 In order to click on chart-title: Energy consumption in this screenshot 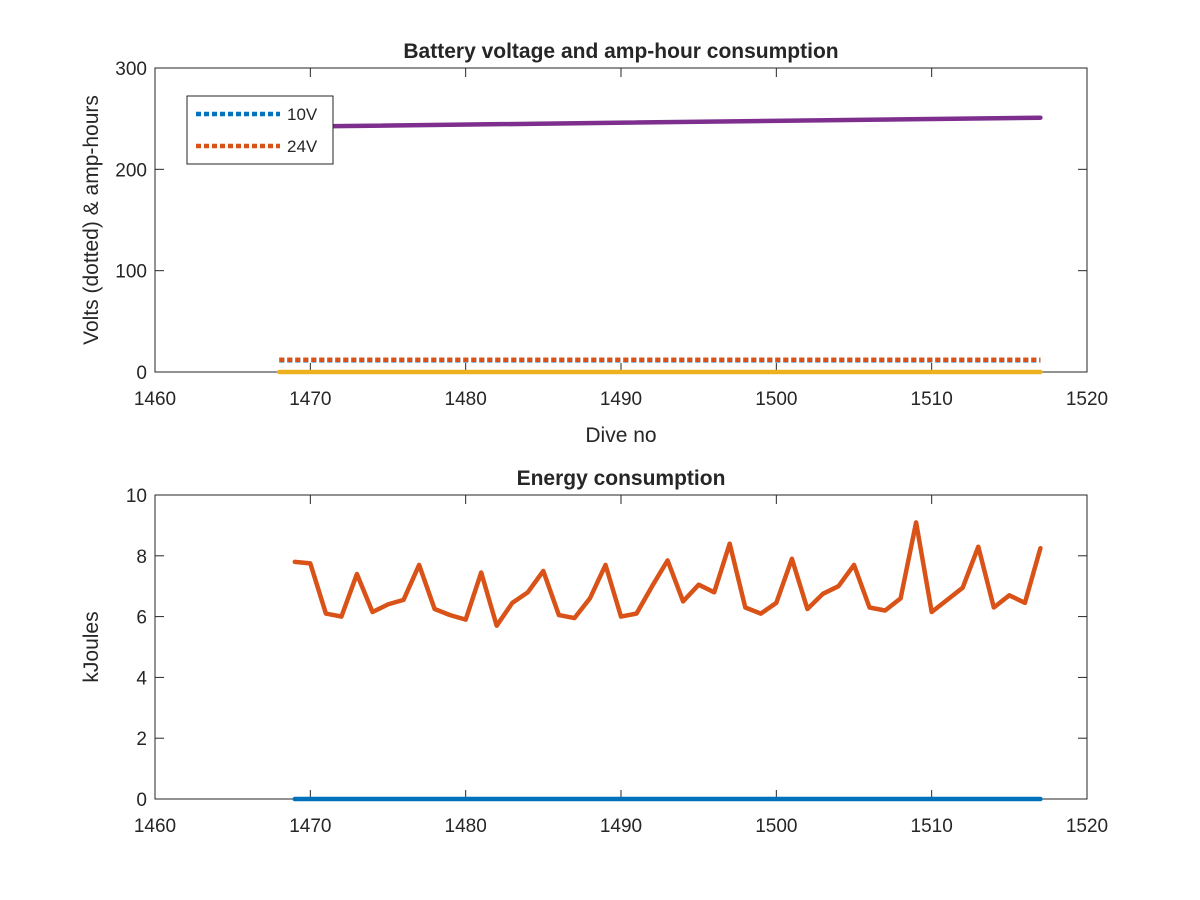, I will do `click(621, 478)`.